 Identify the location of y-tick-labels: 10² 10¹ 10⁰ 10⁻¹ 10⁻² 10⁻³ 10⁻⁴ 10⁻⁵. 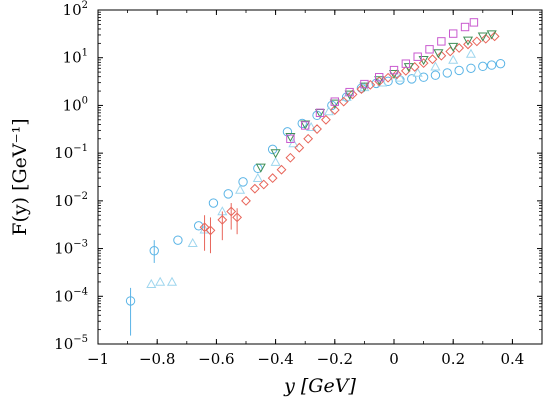
(71, 176).